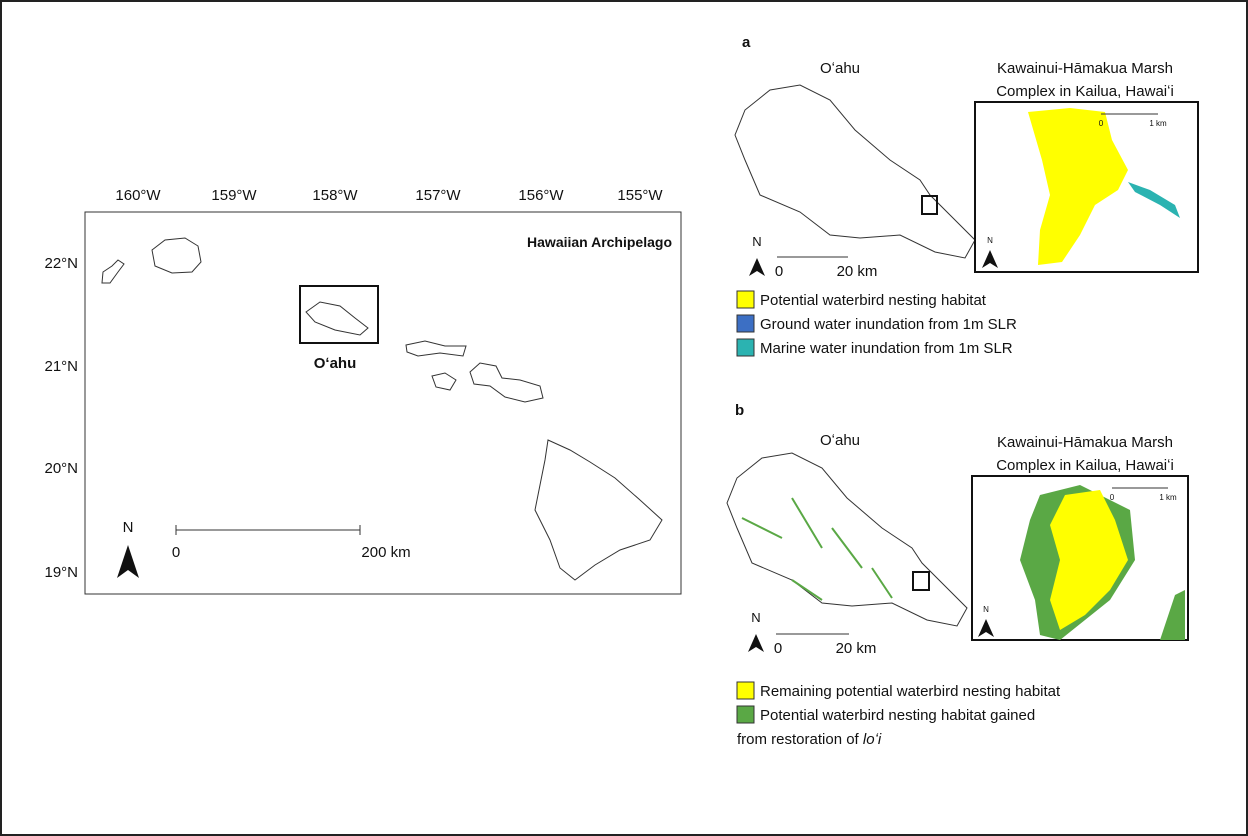 This screenshot has height=836, width=1248. I want to click on gained-habitat, so click(1172, 615).